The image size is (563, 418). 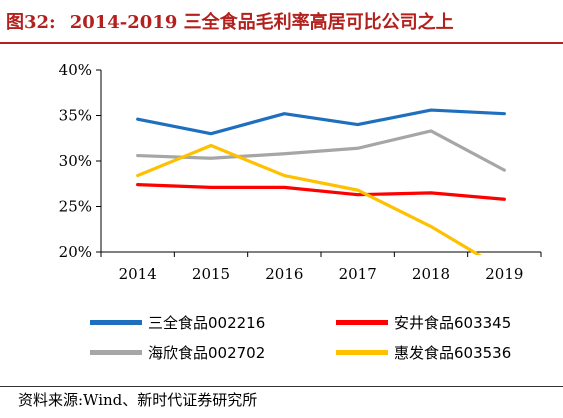 I want to click on legend-label-sanquan: 三全食品002216, so click(x=207, y=322).